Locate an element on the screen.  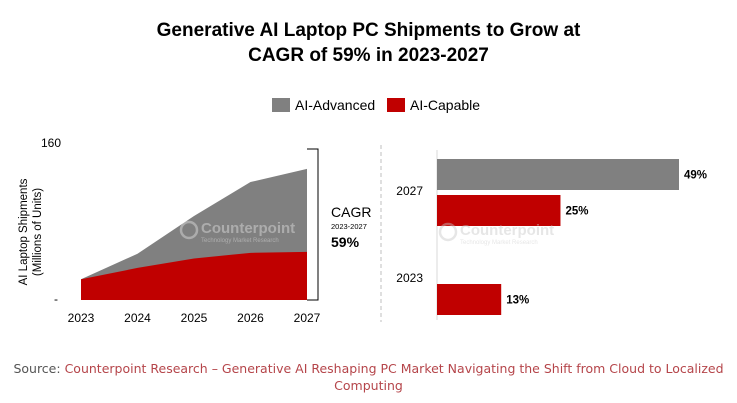
bar-ai-capable-2027 is located at coordinates (499, 210).